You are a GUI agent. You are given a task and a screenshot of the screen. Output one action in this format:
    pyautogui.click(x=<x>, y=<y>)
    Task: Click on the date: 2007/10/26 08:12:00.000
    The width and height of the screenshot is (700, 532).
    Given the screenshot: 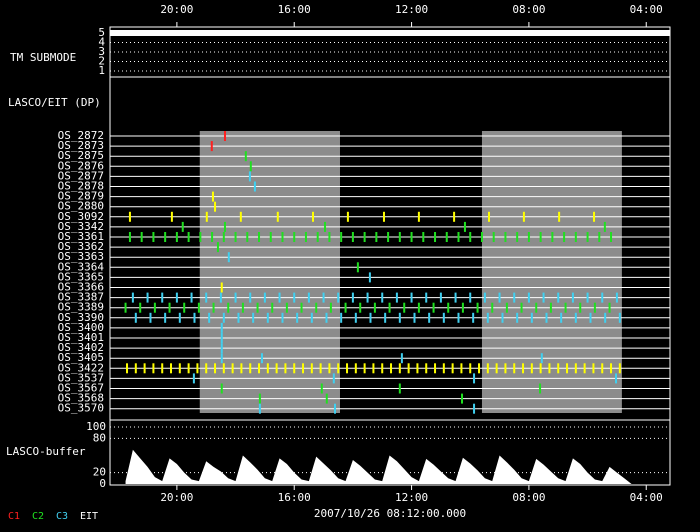 What is the action you would take?
    pyautogui.click(x=390, y=513)
    